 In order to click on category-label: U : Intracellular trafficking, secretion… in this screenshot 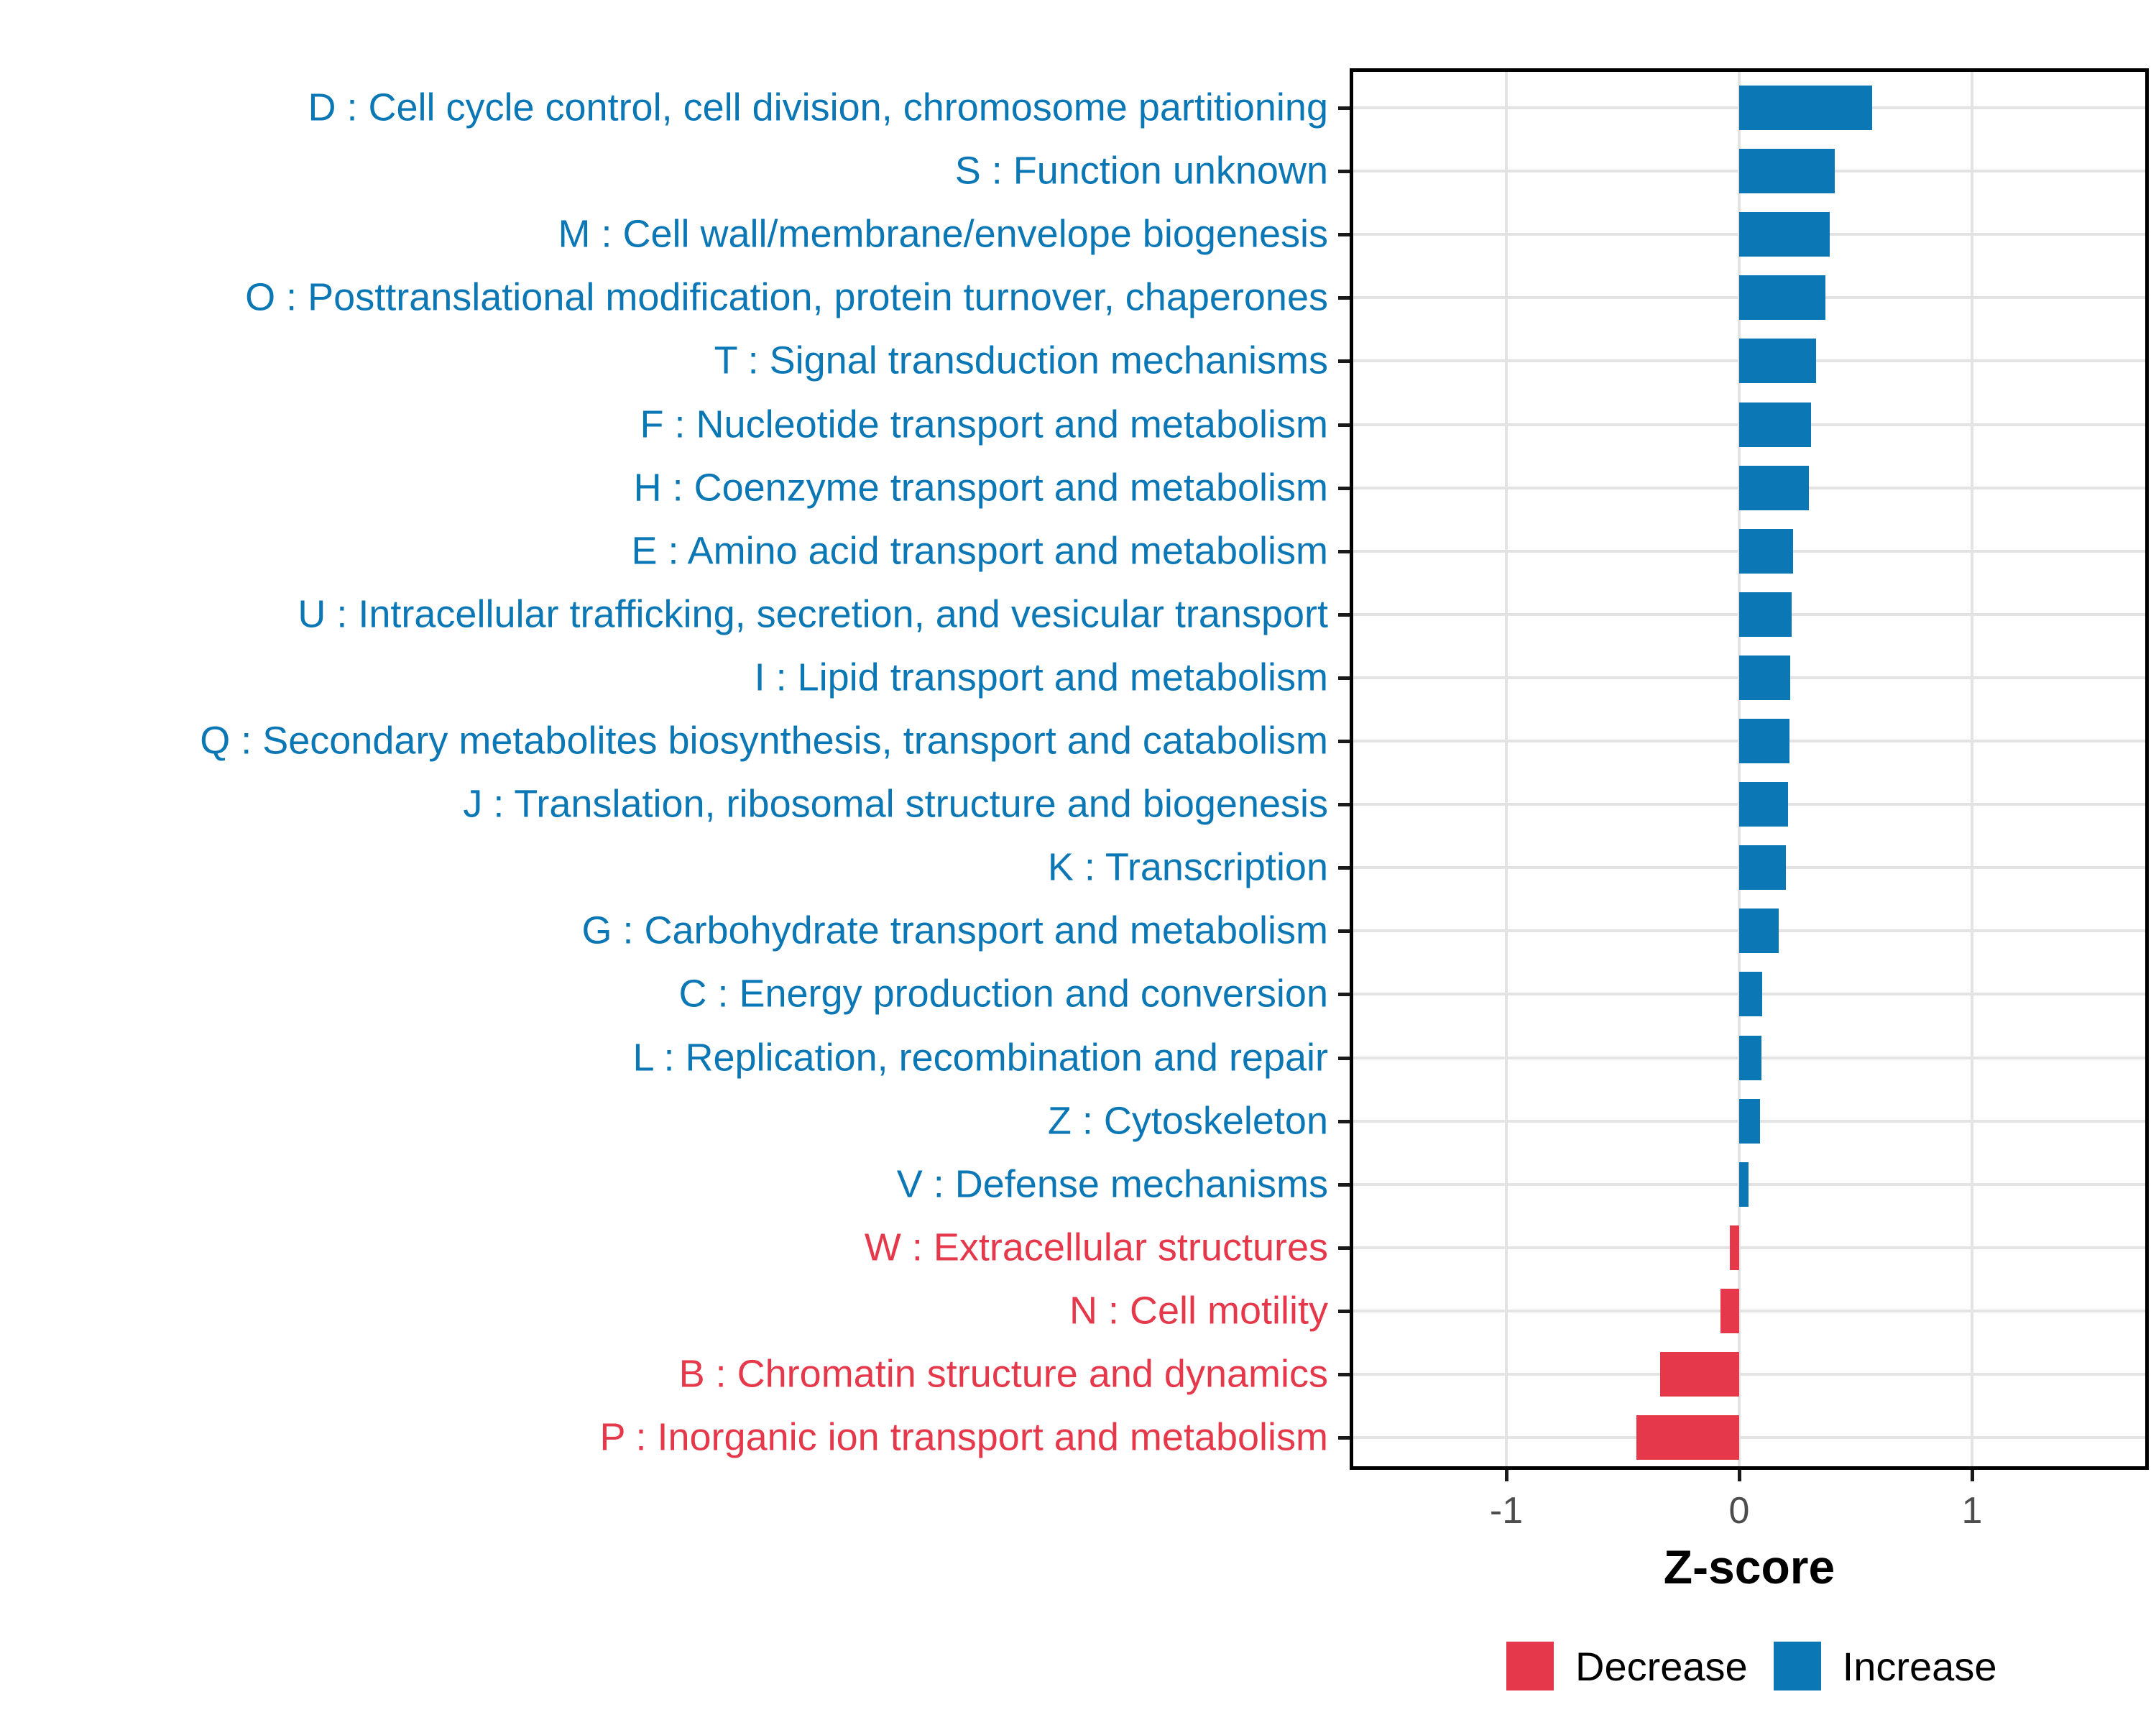, I will do `click(813, 614)`.